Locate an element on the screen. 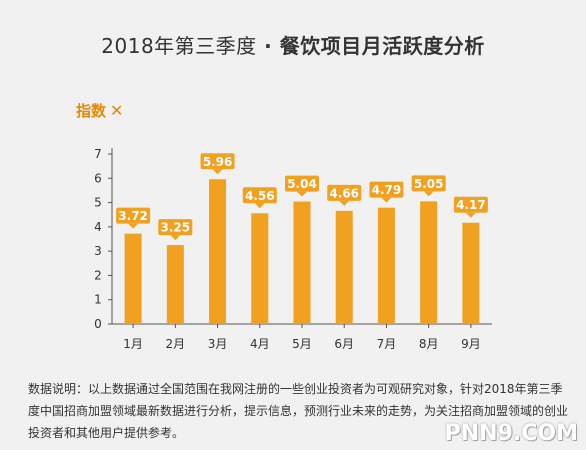  x-tick-label: 7月 is located at coordinates (387, 344).